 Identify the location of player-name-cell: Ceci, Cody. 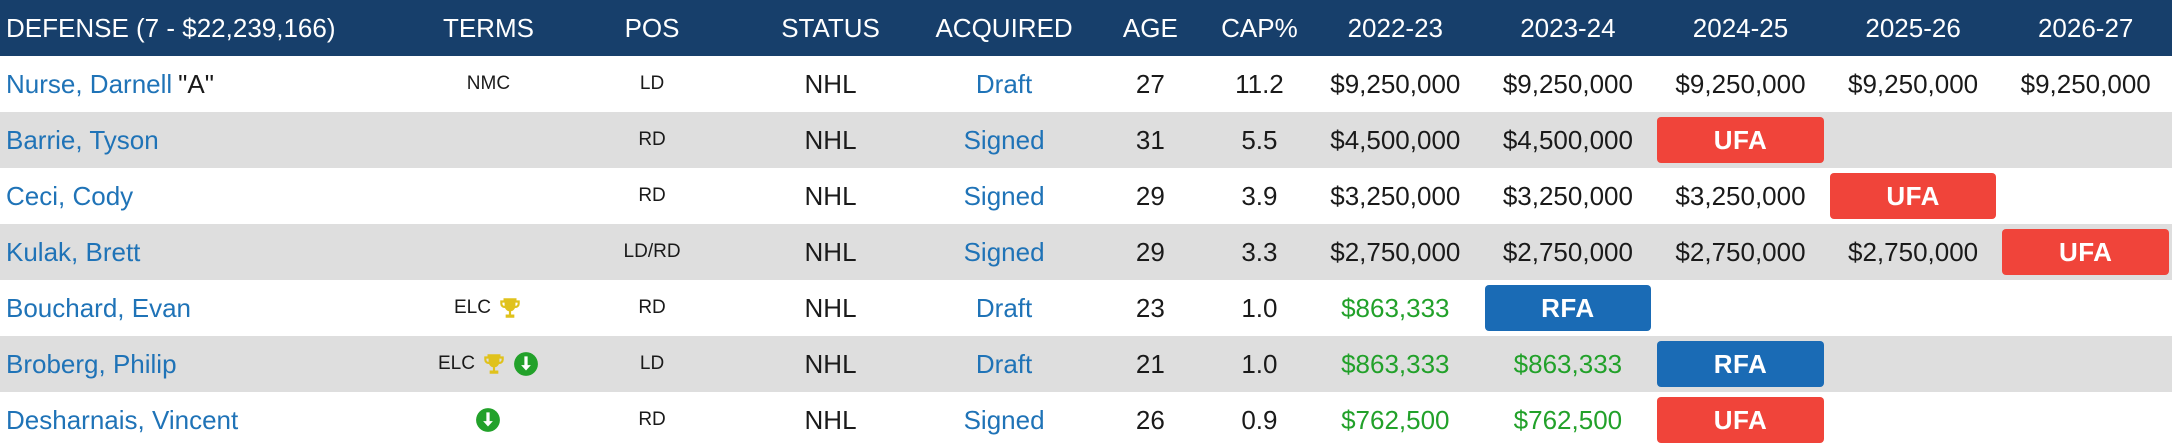
(208, 196).